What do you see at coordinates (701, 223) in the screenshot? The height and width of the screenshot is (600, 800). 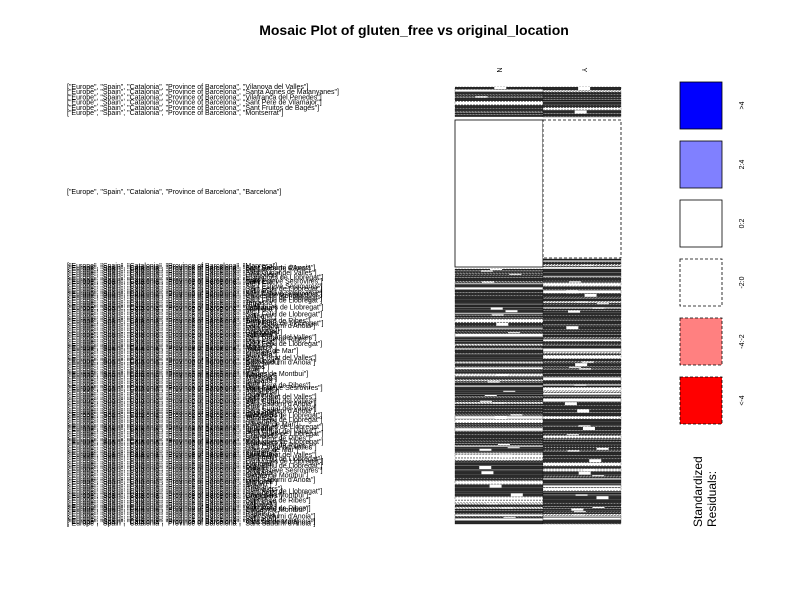 I see `legend-swatch` at bounding box center [701, 223].